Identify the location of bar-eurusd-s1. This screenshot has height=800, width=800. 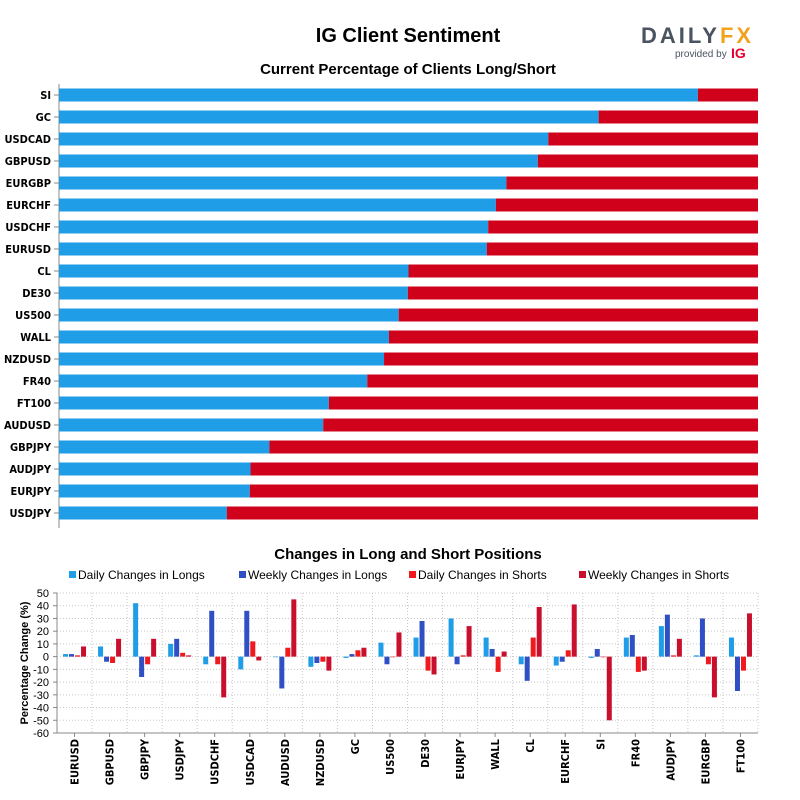
(66, 655).